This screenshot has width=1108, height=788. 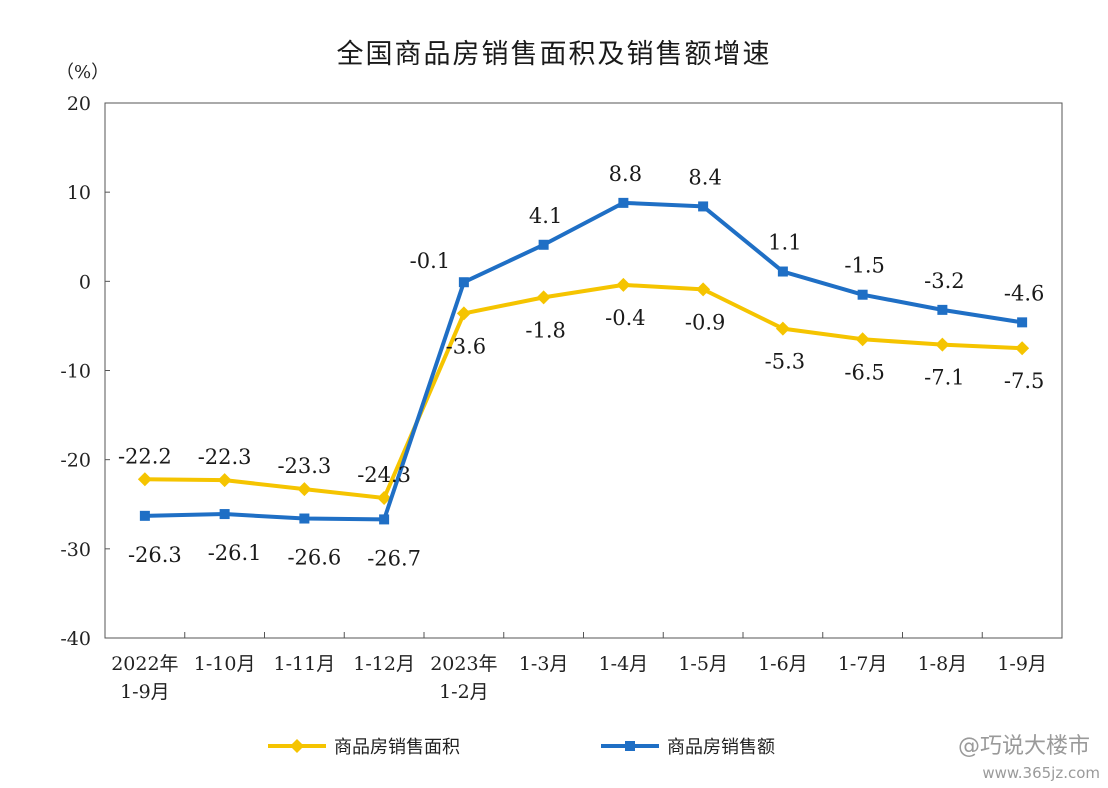 What do you see at coordinates (145, 456) in the screenshot?
I see `data-label: -22.2` at bounding box center [145, 456].